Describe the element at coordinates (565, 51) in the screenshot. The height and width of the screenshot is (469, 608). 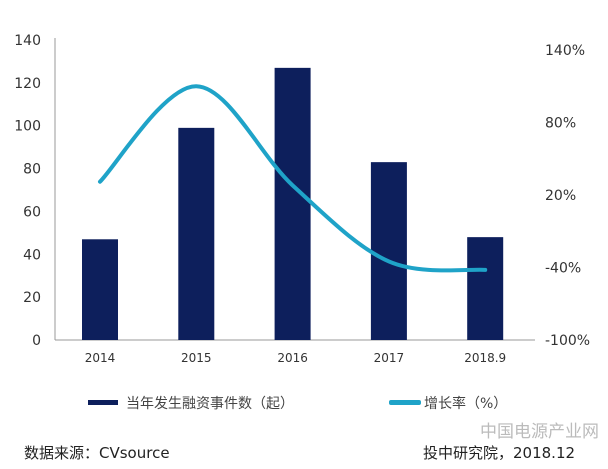
I see `right-tick-label: 140%` at that location.